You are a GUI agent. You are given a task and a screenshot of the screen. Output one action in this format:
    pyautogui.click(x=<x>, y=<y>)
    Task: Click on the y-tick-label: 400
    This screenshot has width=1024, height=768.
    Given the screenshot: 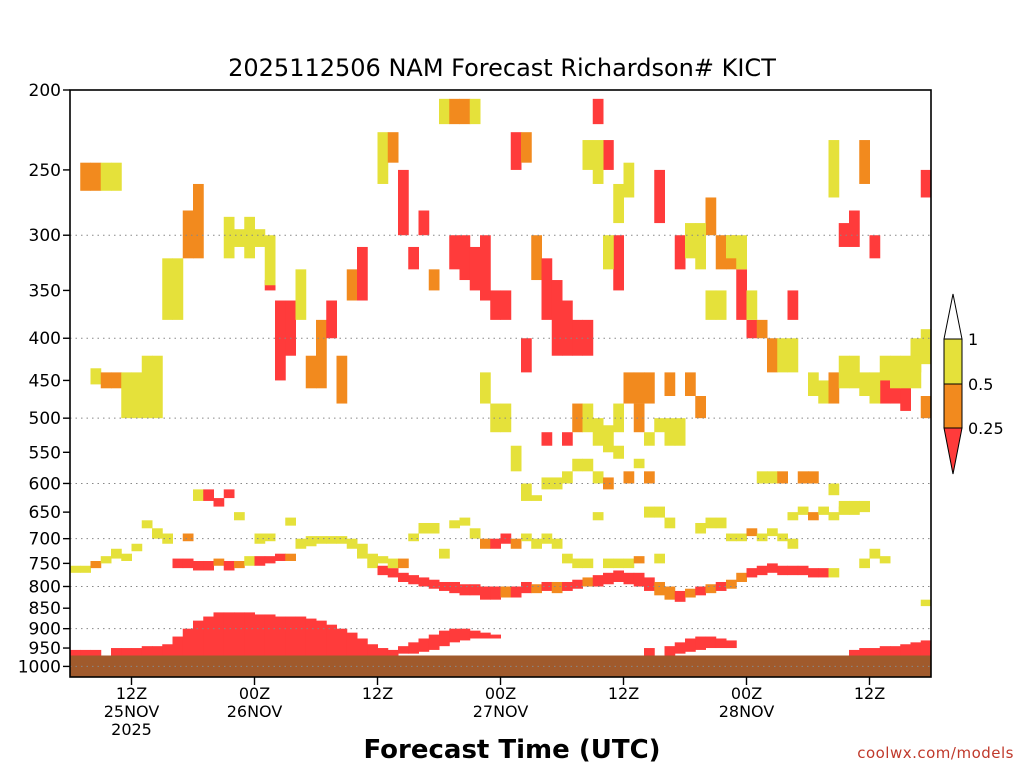 What is the action you would take?
    pyautogui.click(x=45, y=339)
    